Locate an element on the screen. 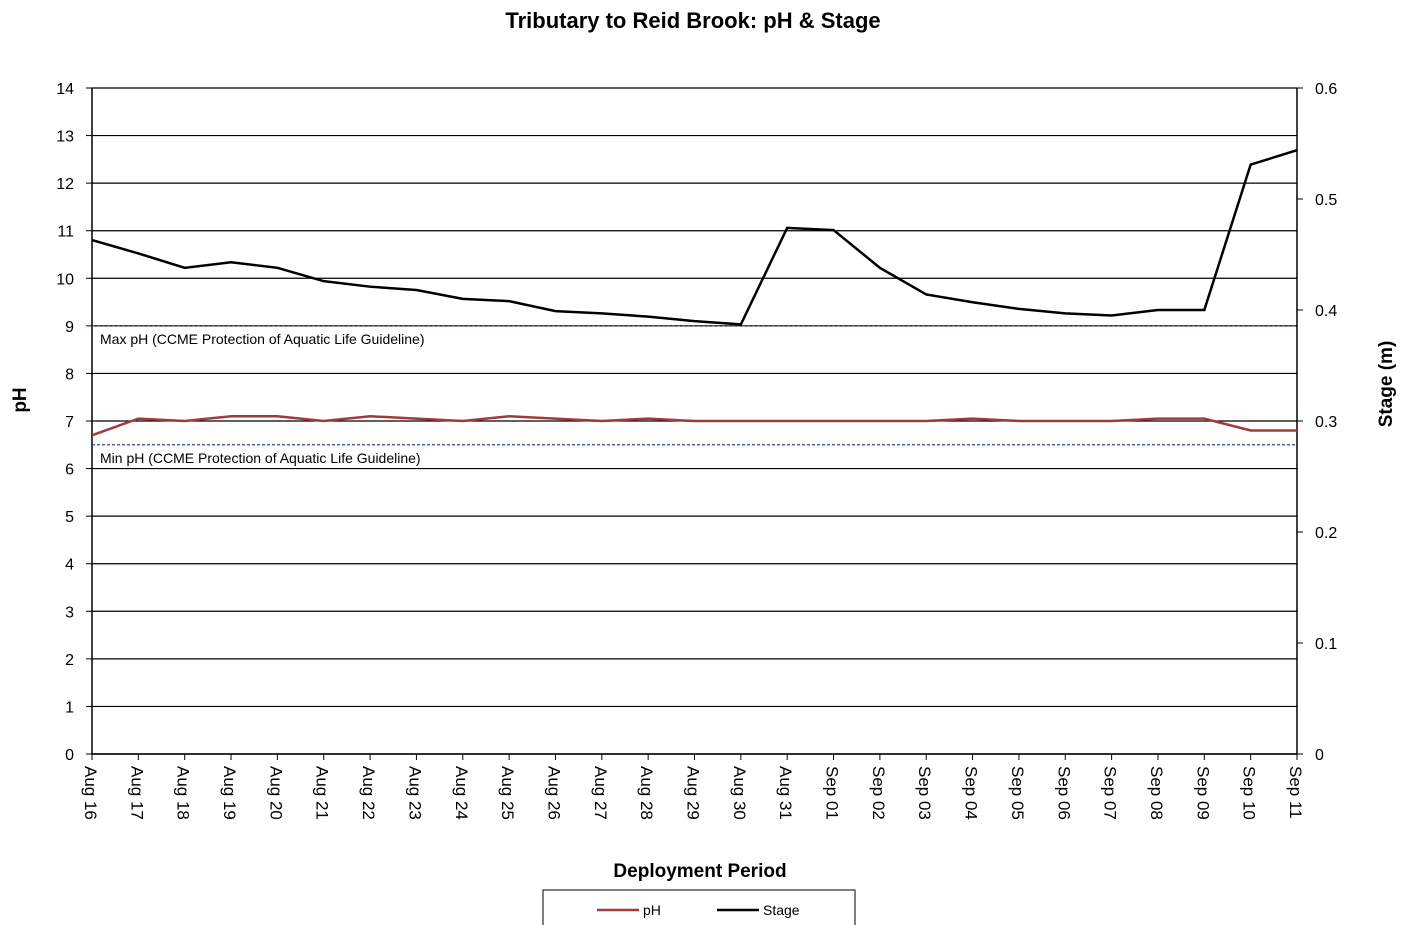  y-tick-label: 11 is located at coordinates (65, 232).